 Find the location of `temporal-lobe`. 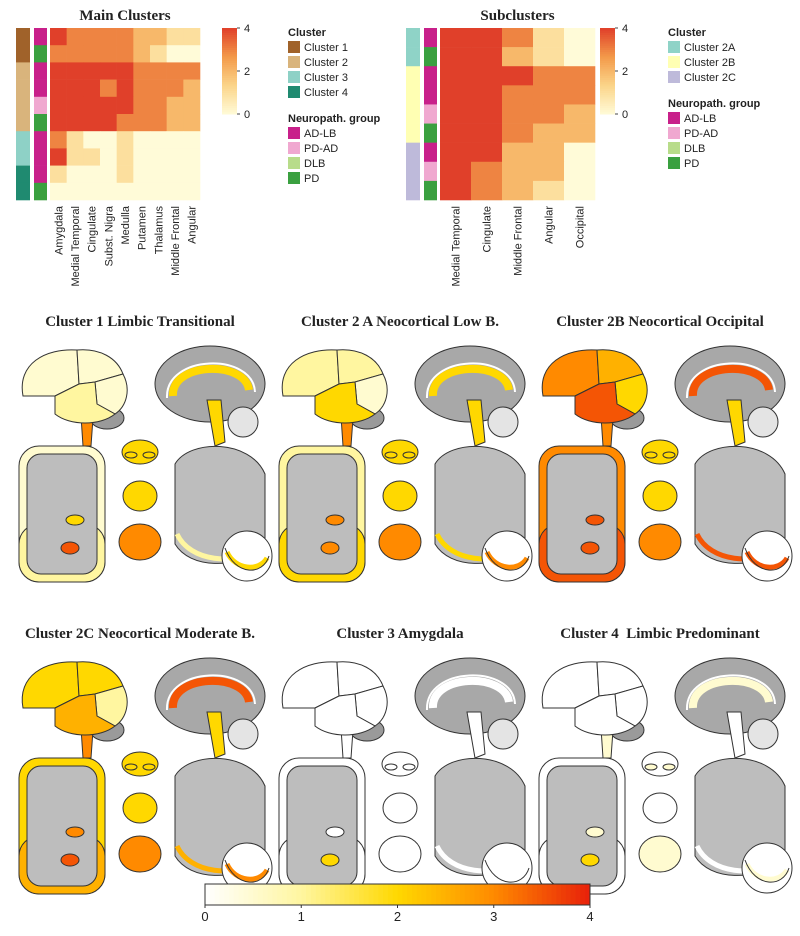

temporal-lobe is located at coordinates (345, 714).